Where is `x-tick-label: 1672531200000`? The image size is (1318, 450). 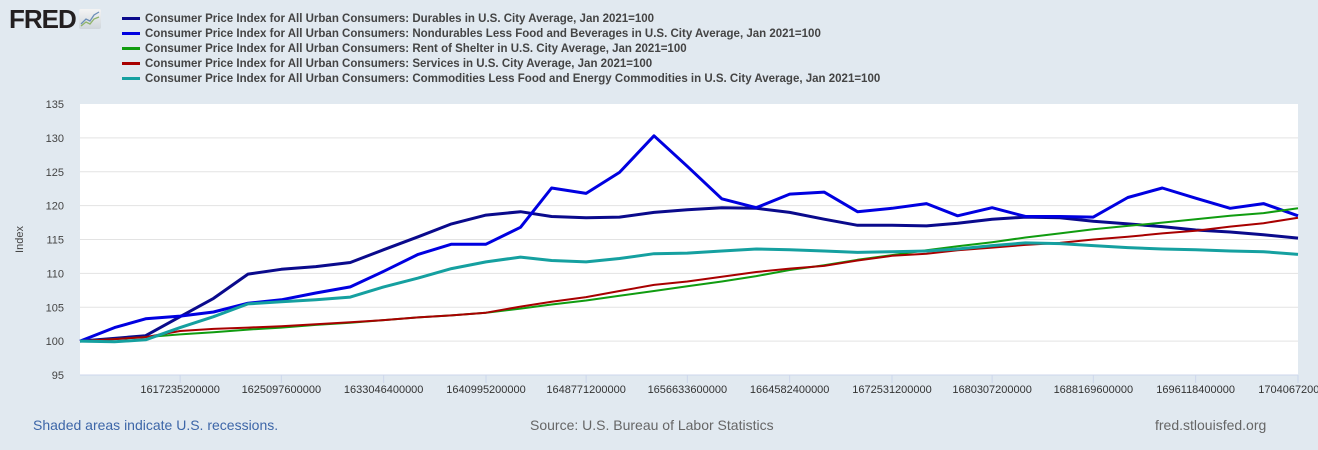 x-tick-label: 1672531200000 is located at coordinates (892, 390).